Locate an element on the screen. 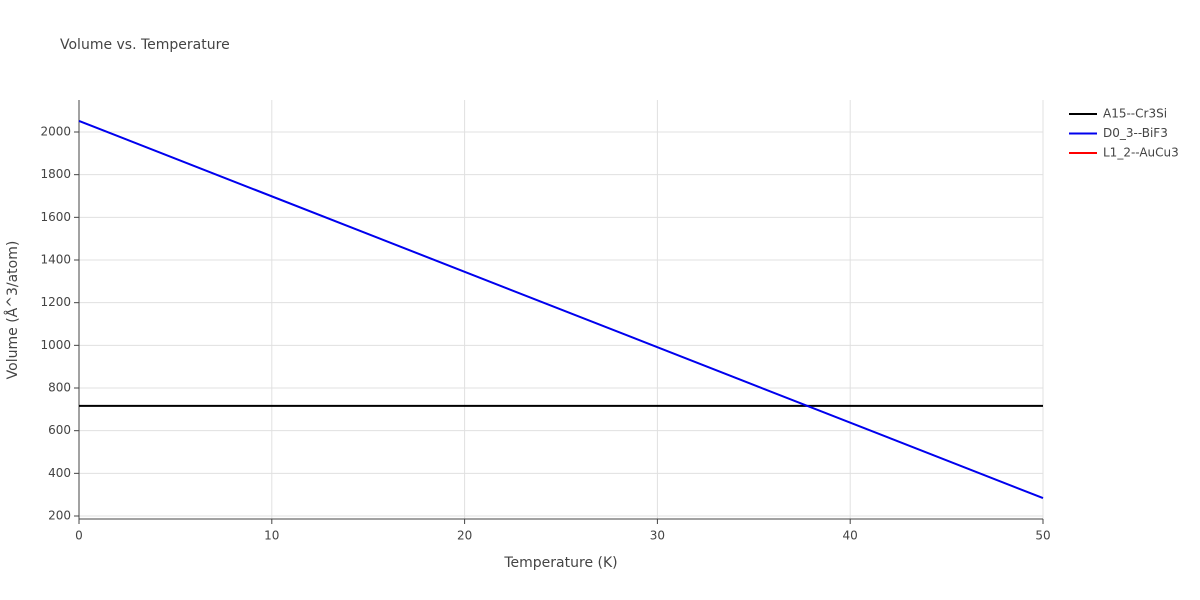 This screenshot has width=1200, height=600. x-tick-label: 10 is located at coordinates (271, 536).